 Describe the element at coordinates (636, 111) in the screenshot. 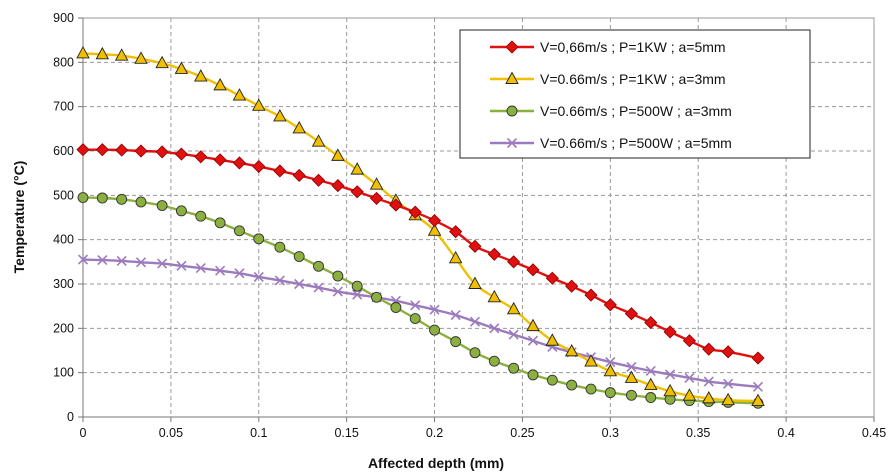

I see `legend-label: V=0.66m/s ; P=500W ; a=3mm` at that location.